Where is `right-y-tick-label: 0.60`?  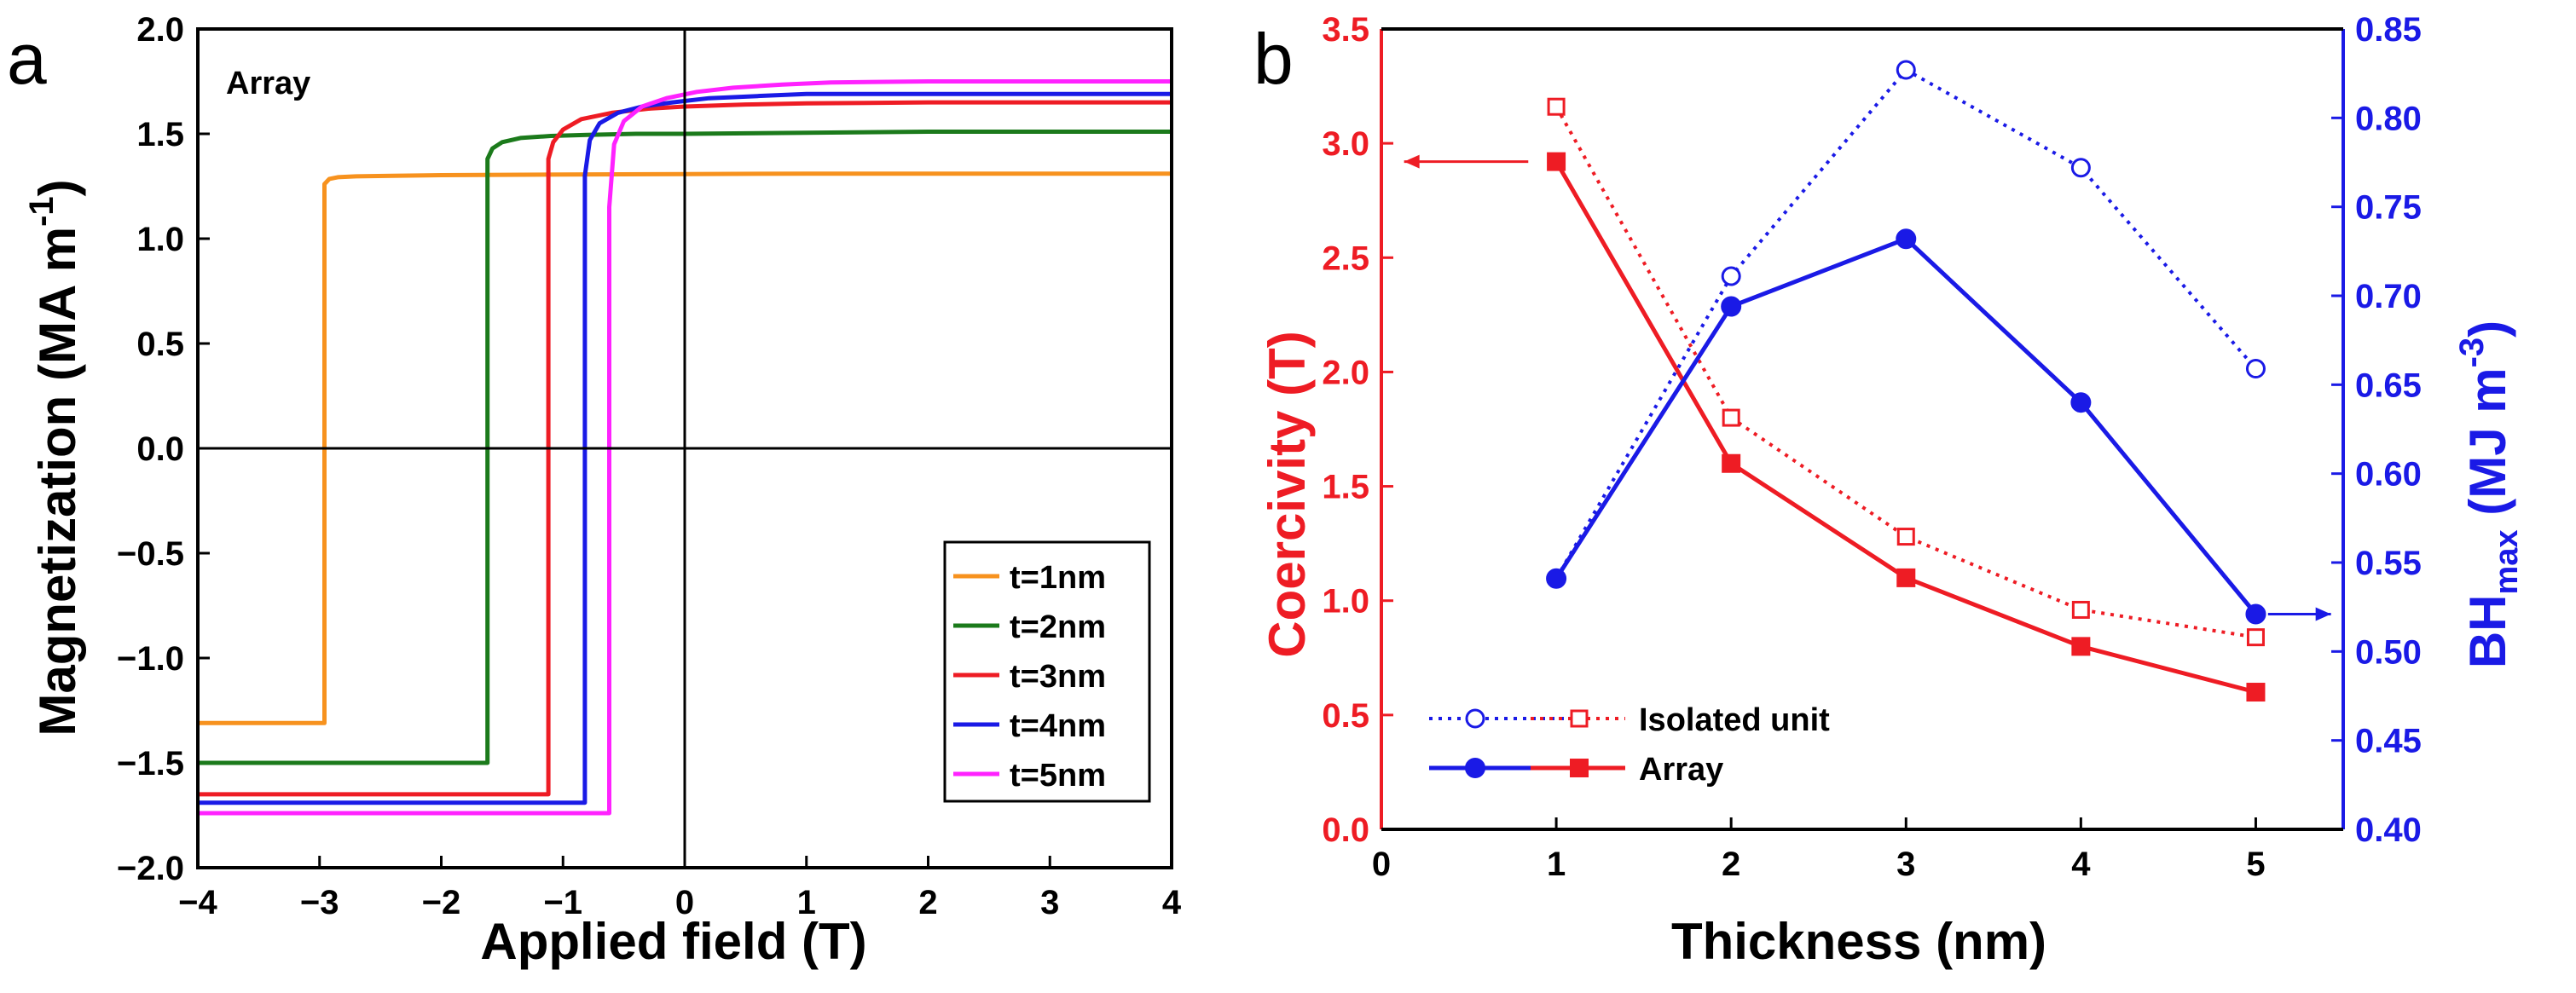
right-y-tick-label: 0.60 is located at coordinates (2388, 475).